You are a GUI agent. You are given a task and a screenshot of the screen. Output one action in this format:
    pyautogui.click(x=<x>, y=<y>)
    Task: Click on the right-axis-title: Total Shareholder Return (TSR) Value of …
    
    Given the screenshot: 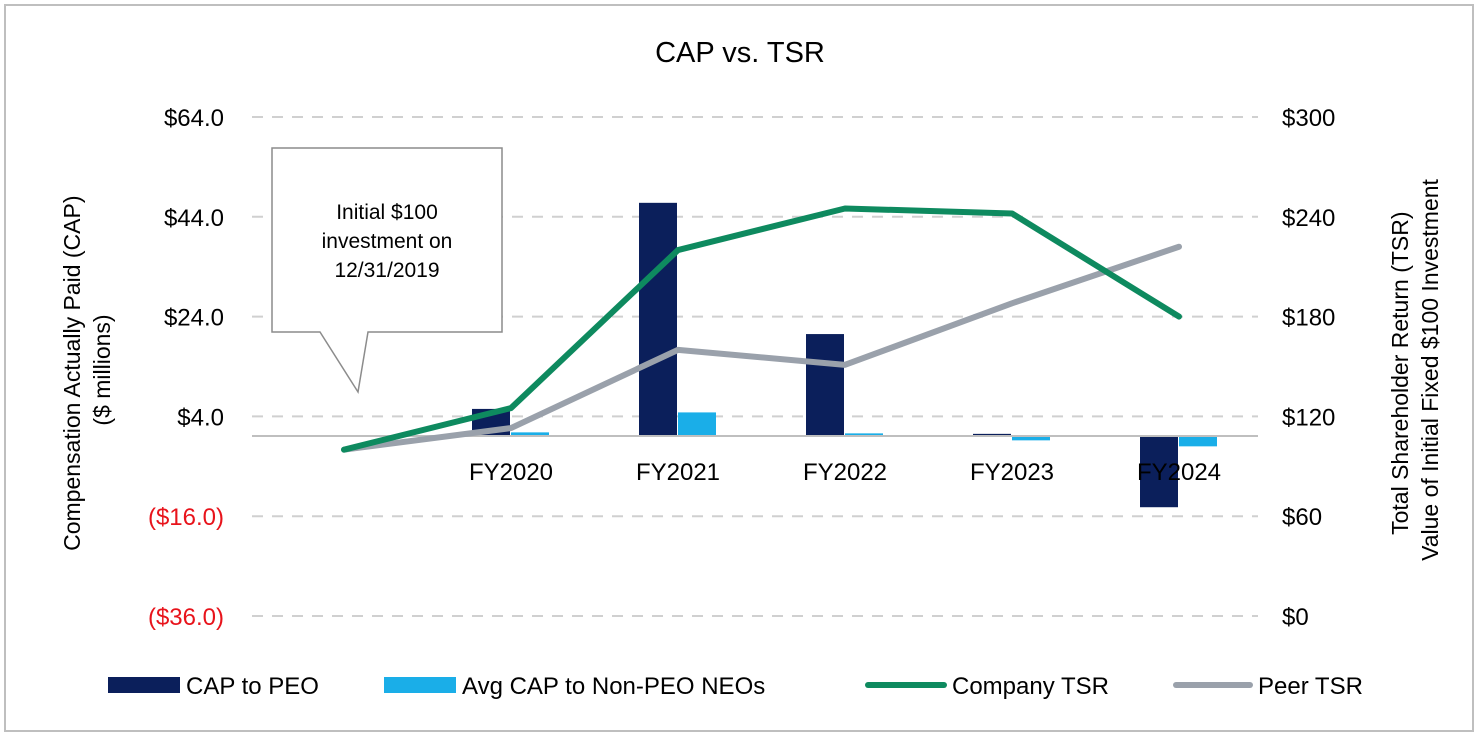 What is the action you would take?
    pyautogui.click(x=1415, y=369)
    